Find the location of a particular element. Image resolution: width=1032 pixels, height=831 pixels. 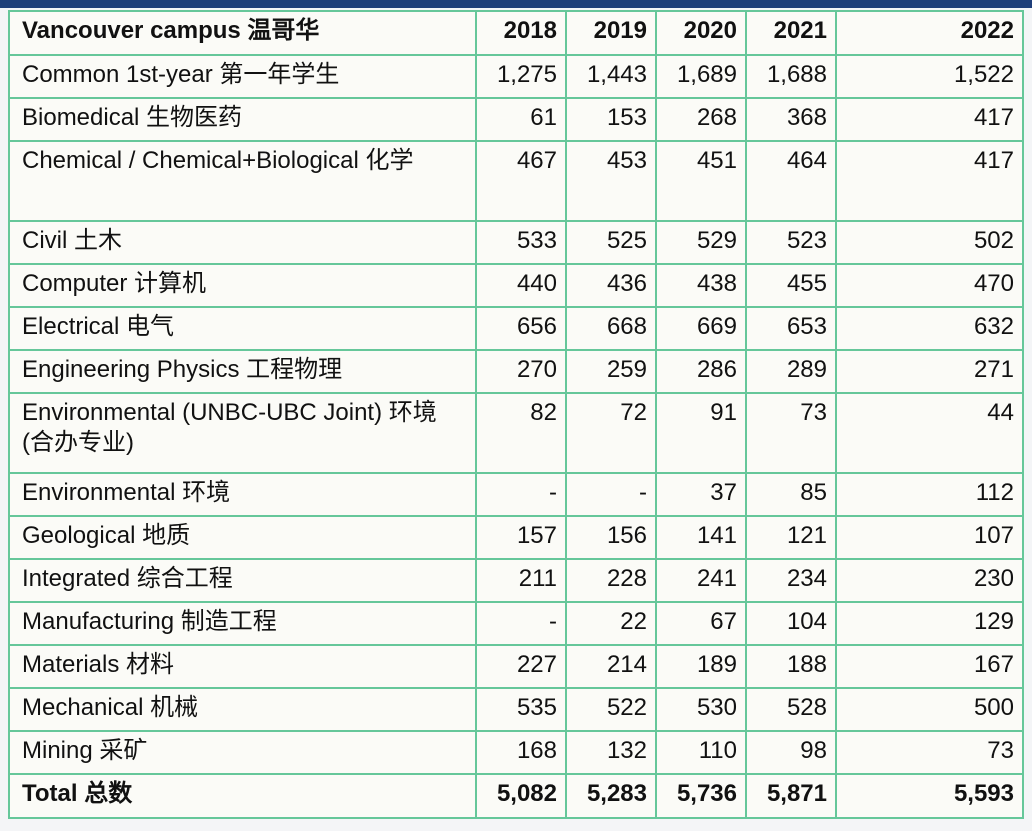

cell-value: 440 is located at coordinates (521, 285).